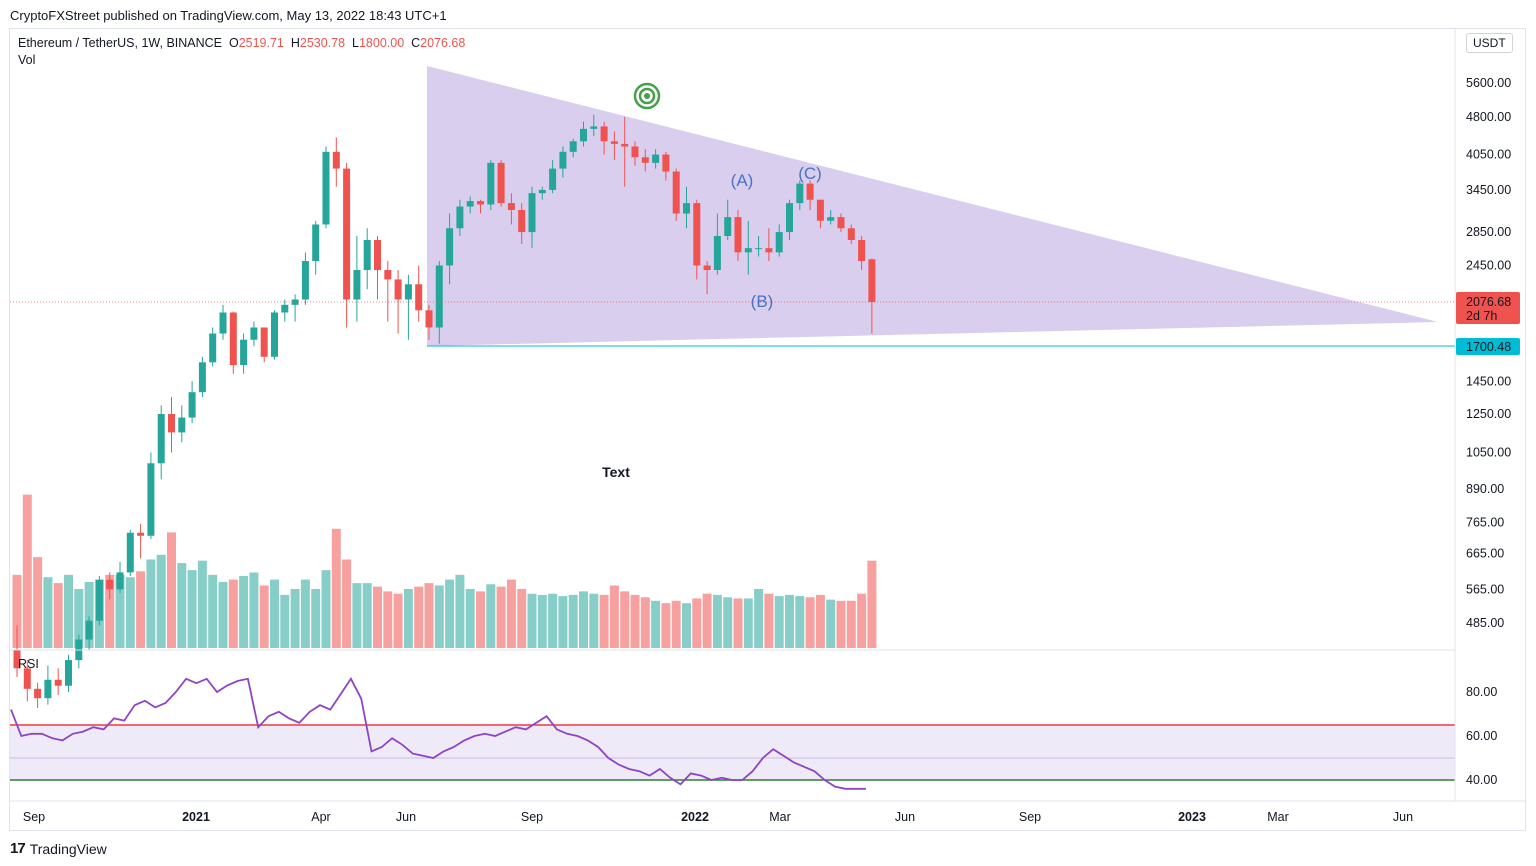 Image resolution: width=1536 pixels, height=866 pixels. Describe the element at coordinates (780, 817) in the screenshot. I see `time-tick-label: Mar` at that location.